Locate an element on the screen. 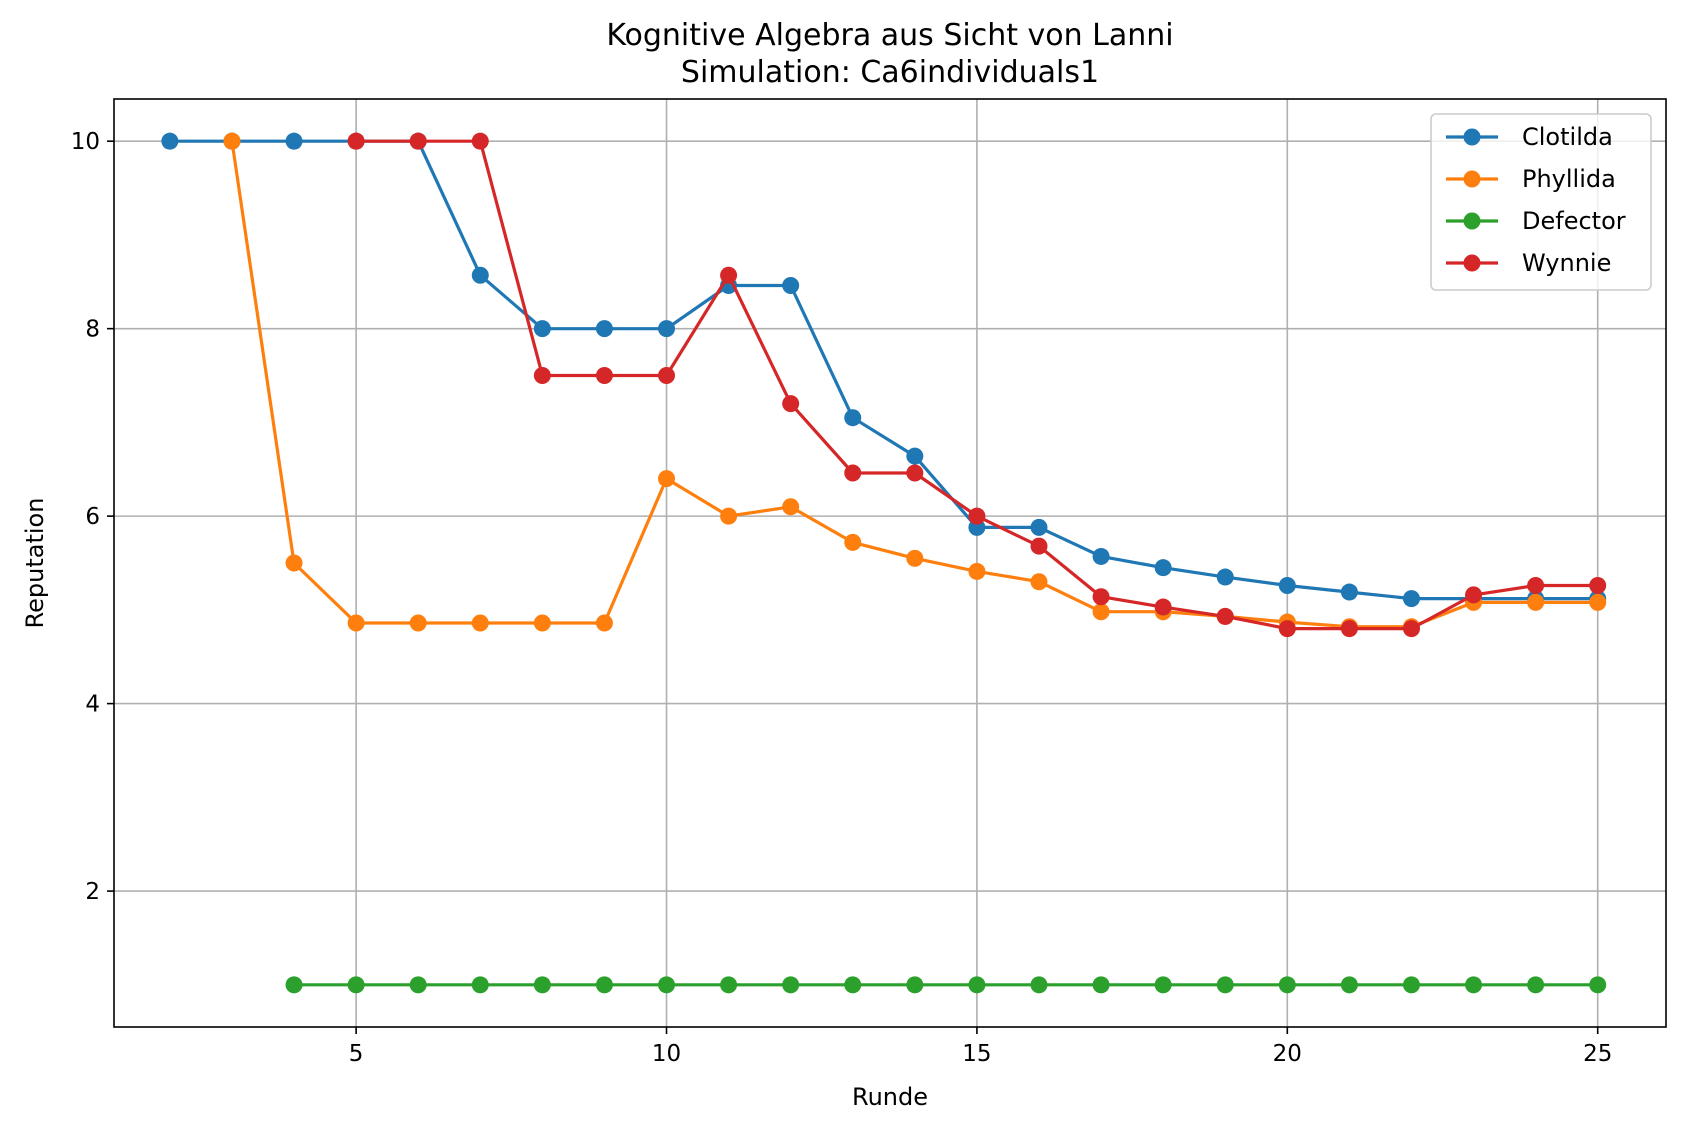 This screenshot has height=1131, width=1683. legend: Clotilda Phyllida Defector Wynnie is located at coordinates (1541, 202).